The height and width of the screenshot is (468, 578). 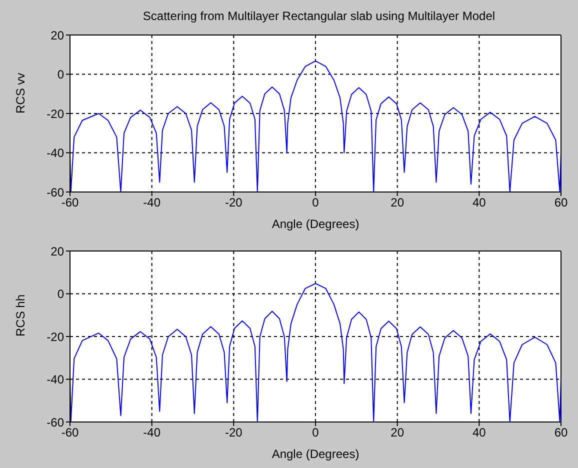 I want to click on y-axis-title: RCS hh, so click(x=20, y=315).